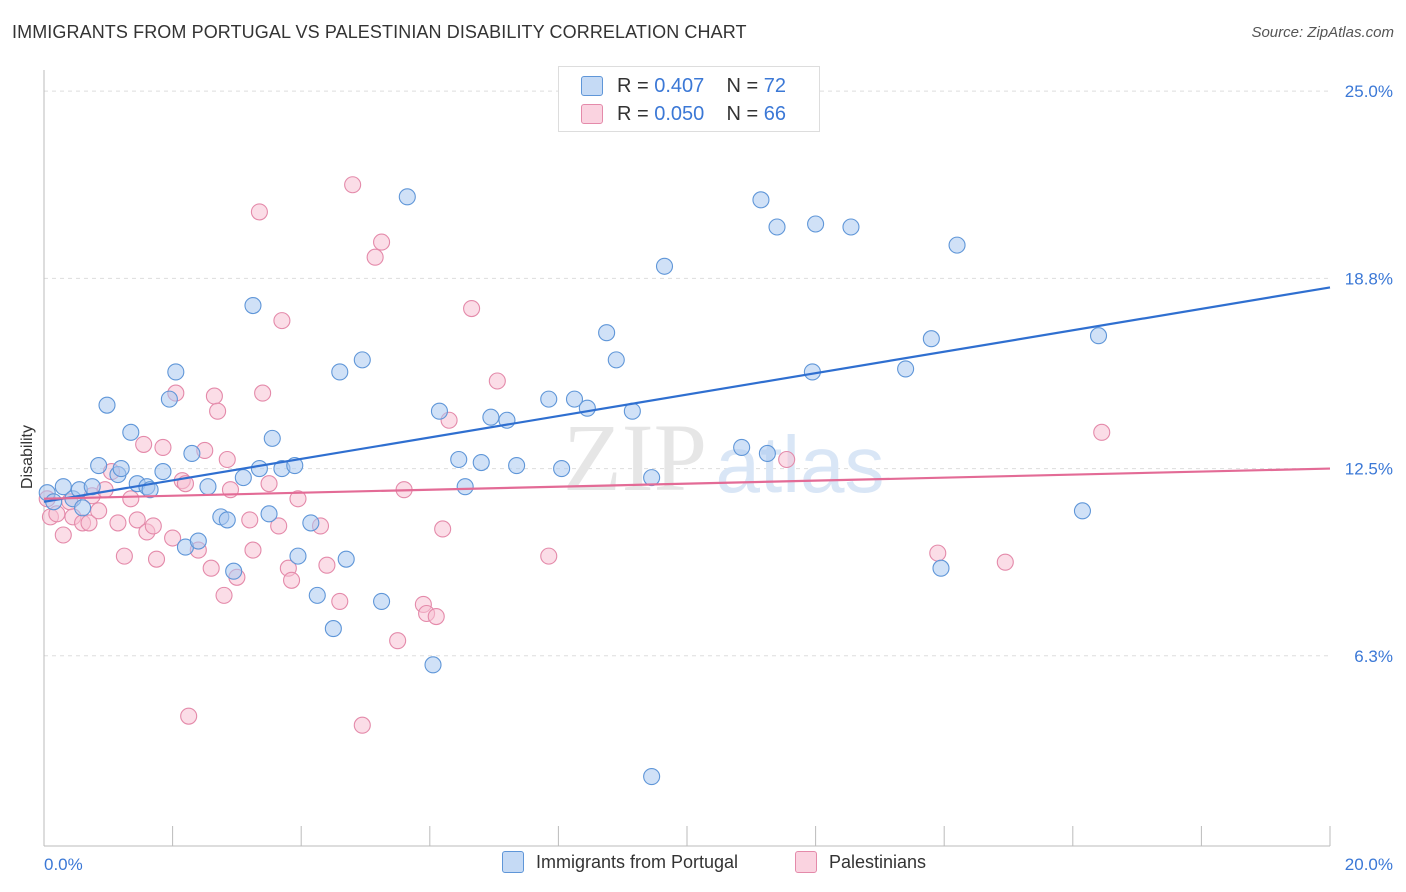 This screenshot has height=892, width=1406. Describe the element at coordinates (775, 113) in the screenshot. I see `palestinians-n-value: 66` at that location.